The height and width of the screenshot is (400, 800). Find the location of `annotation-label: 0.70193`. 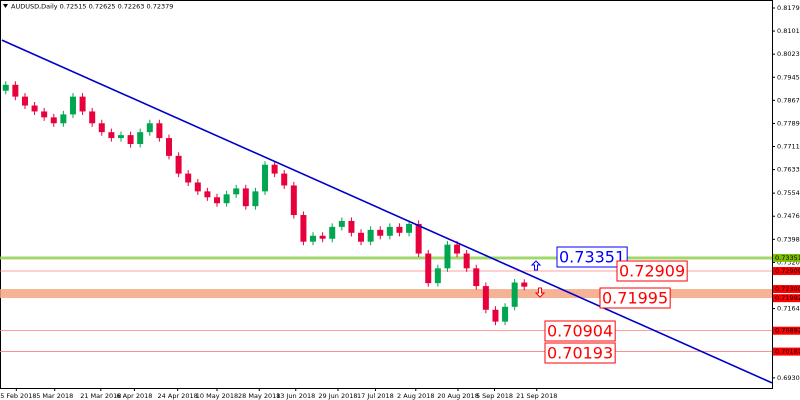

annotation-label: 0.70193 is located at coordinates (580, 353).